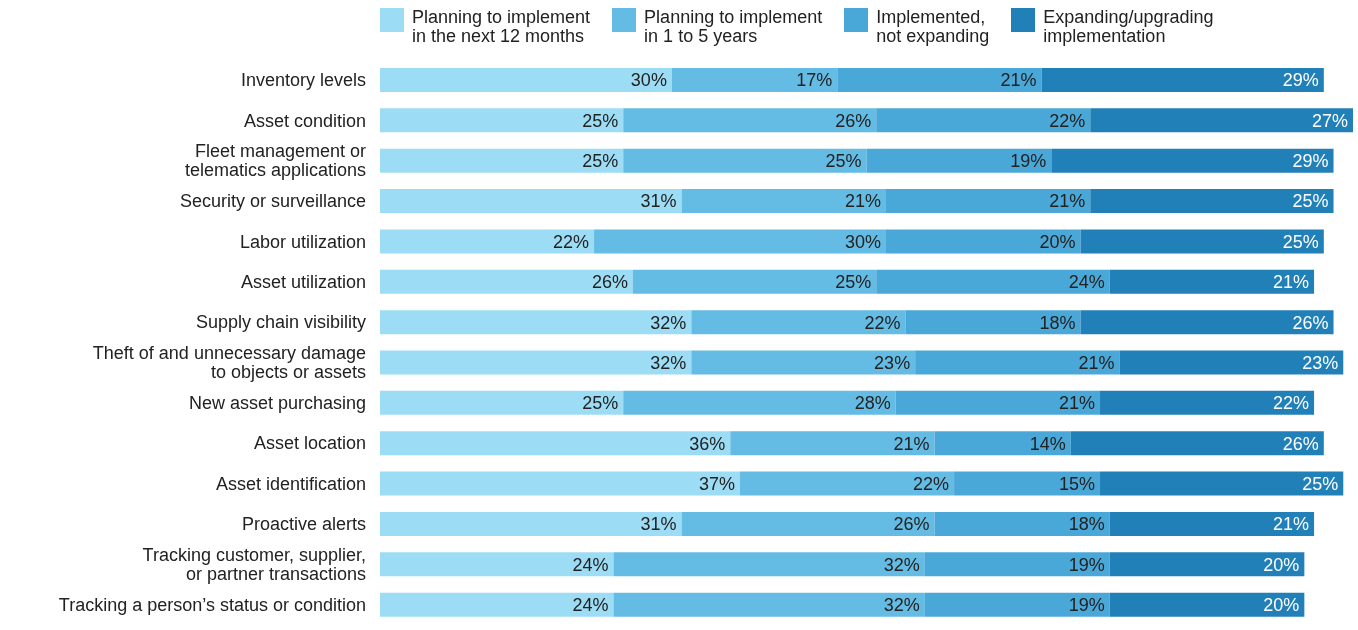 The image size is (1358, 630). I want to click on y-tick-label: Security or surveillance, so click(272, 201).